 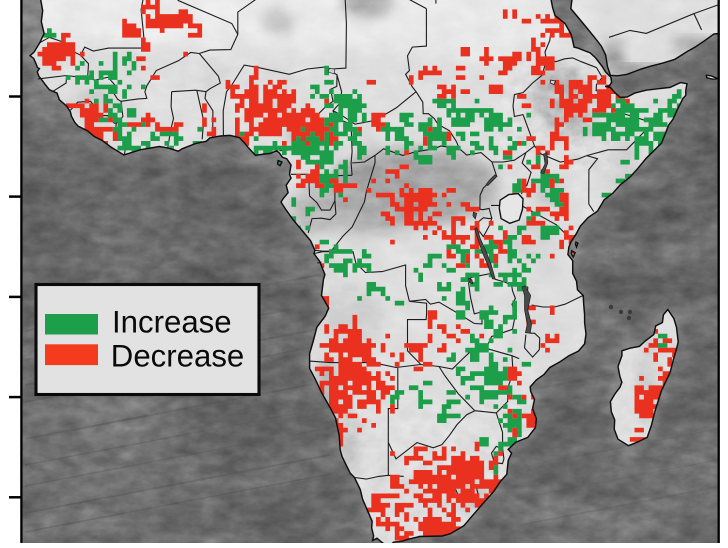 I want to click on svg-text: Increase, so click(x=172, y=322).